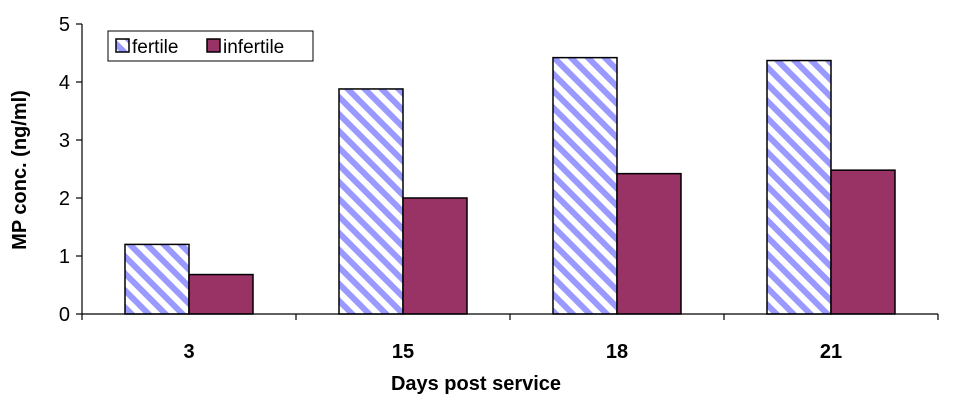  I want to click on y-tick-label-1: 1, so click(64, 257).